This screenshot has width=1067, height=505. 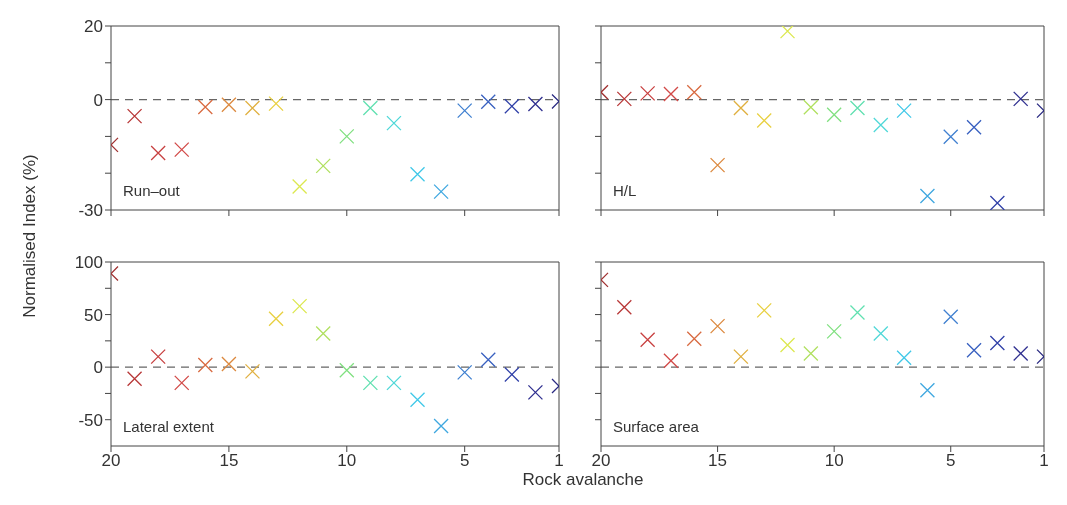 What do you see at coordinates (625, 190) in the screenshot?
I see `annotation: H/L` at bounding box center [625, 190].